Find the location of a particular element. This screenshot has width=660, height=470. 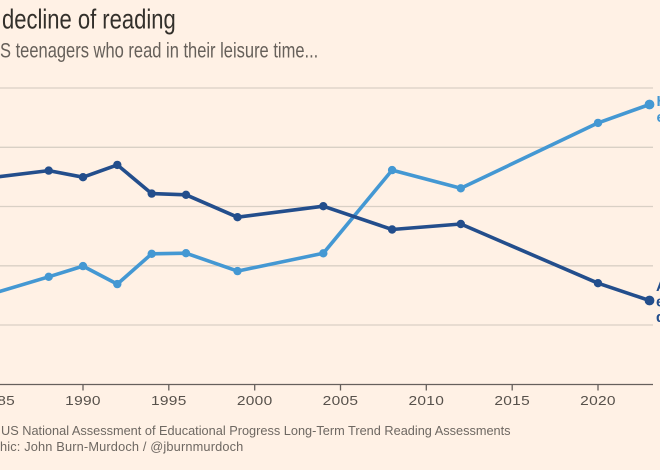

svg-text: 2005 is located at coordinates (341, 401).